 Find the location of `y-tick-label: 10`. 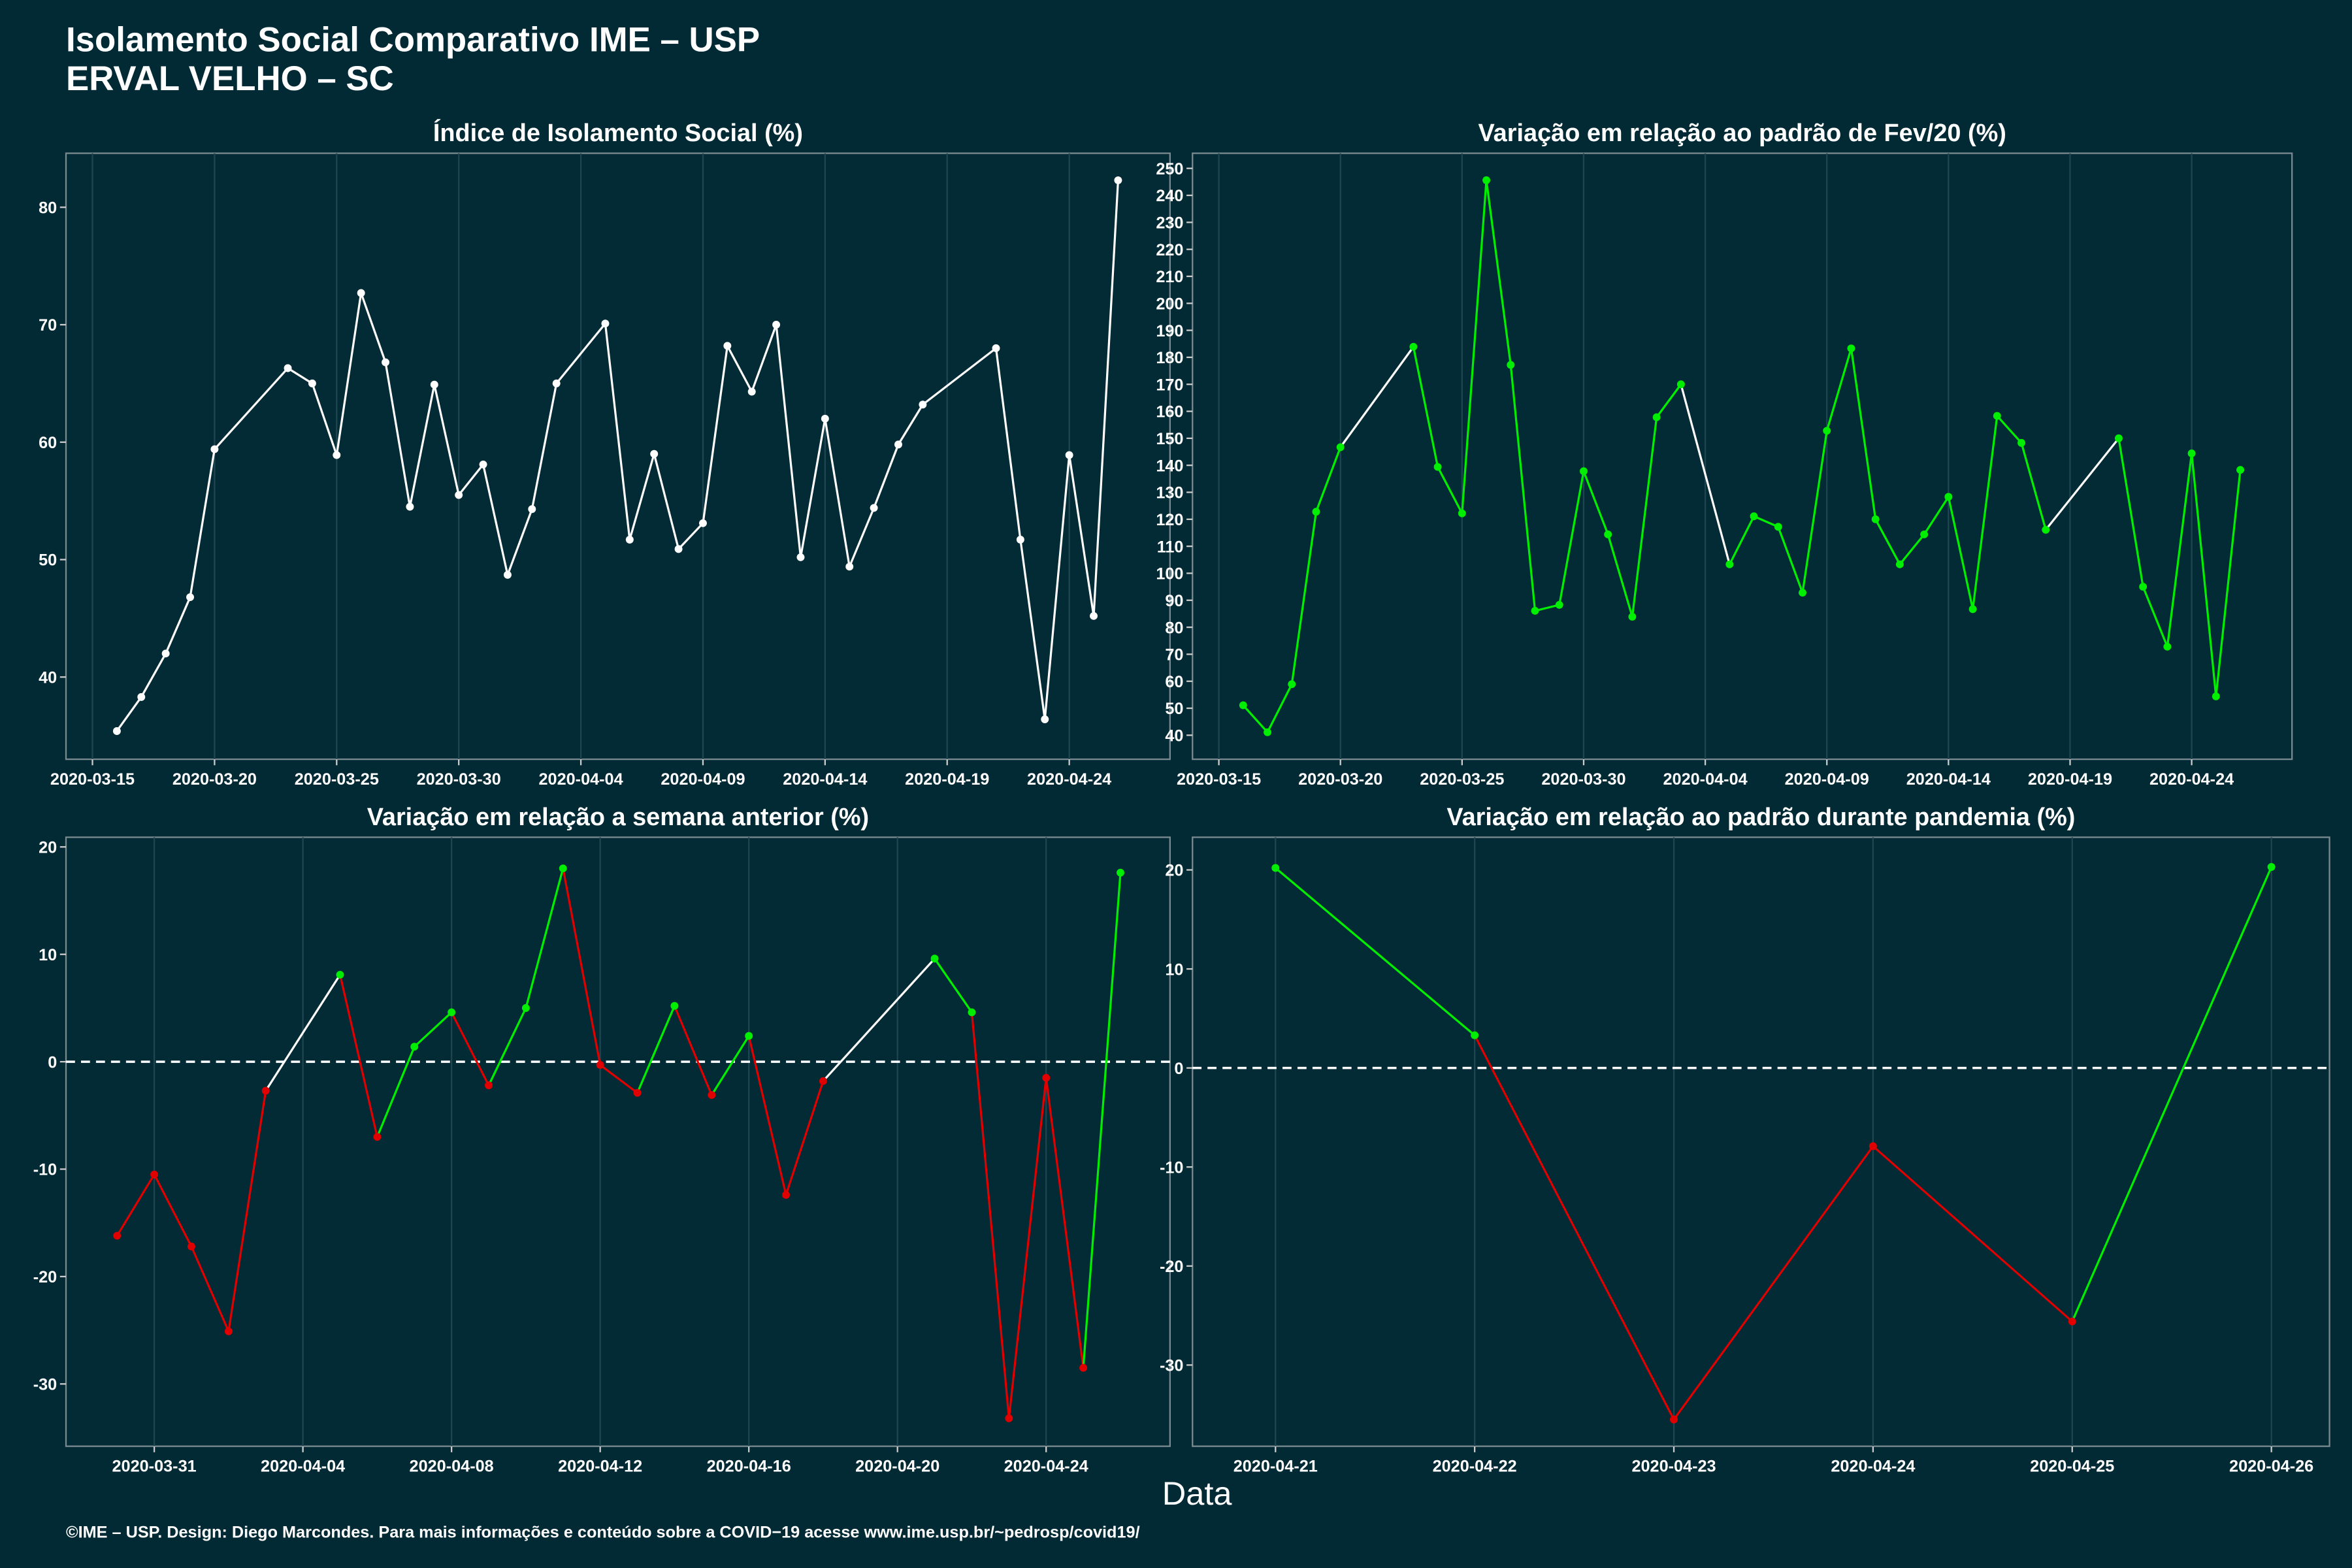

y-tick-label: 10 is located at coordinates (48, 955).